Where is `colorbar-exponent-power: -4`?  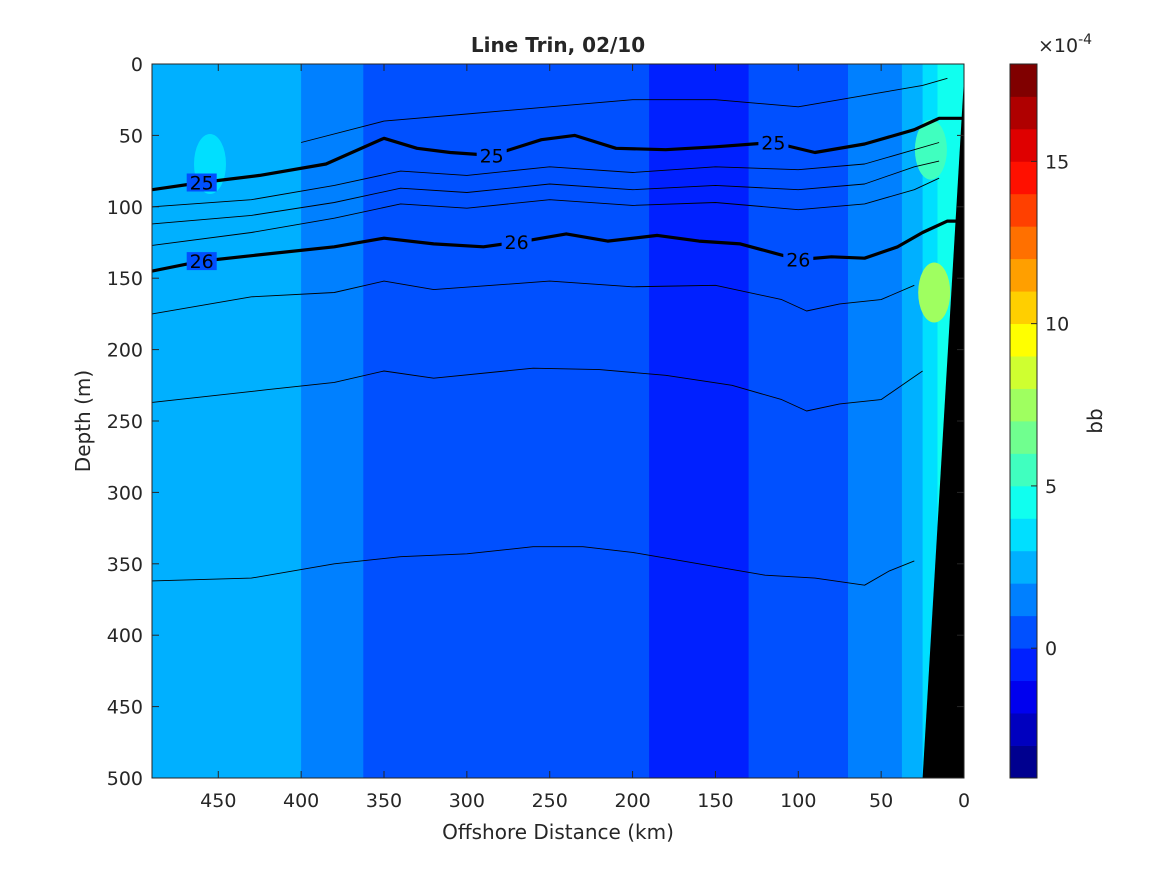
colorbar-exponent-power: -4 is located at coordinates (1085, 40).